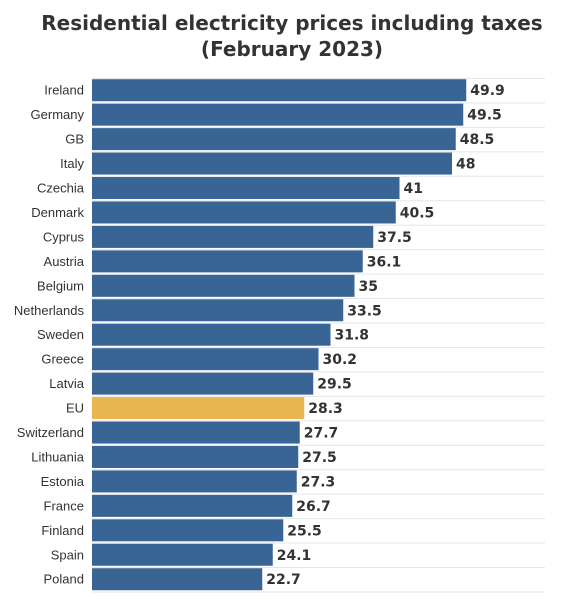  Describe the element at coordinates (368, 287) in the screenshot. I see `value-label: 35` at that location.